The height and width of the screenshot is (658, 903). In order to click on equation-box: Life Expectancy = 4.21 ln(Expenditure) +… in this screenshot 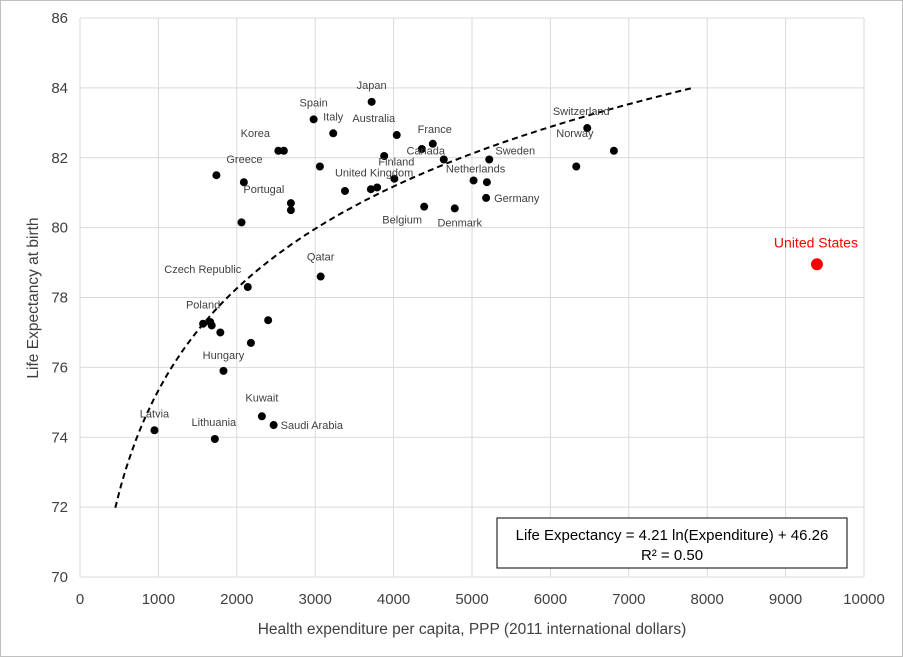, I will do `click(672, 543)`.